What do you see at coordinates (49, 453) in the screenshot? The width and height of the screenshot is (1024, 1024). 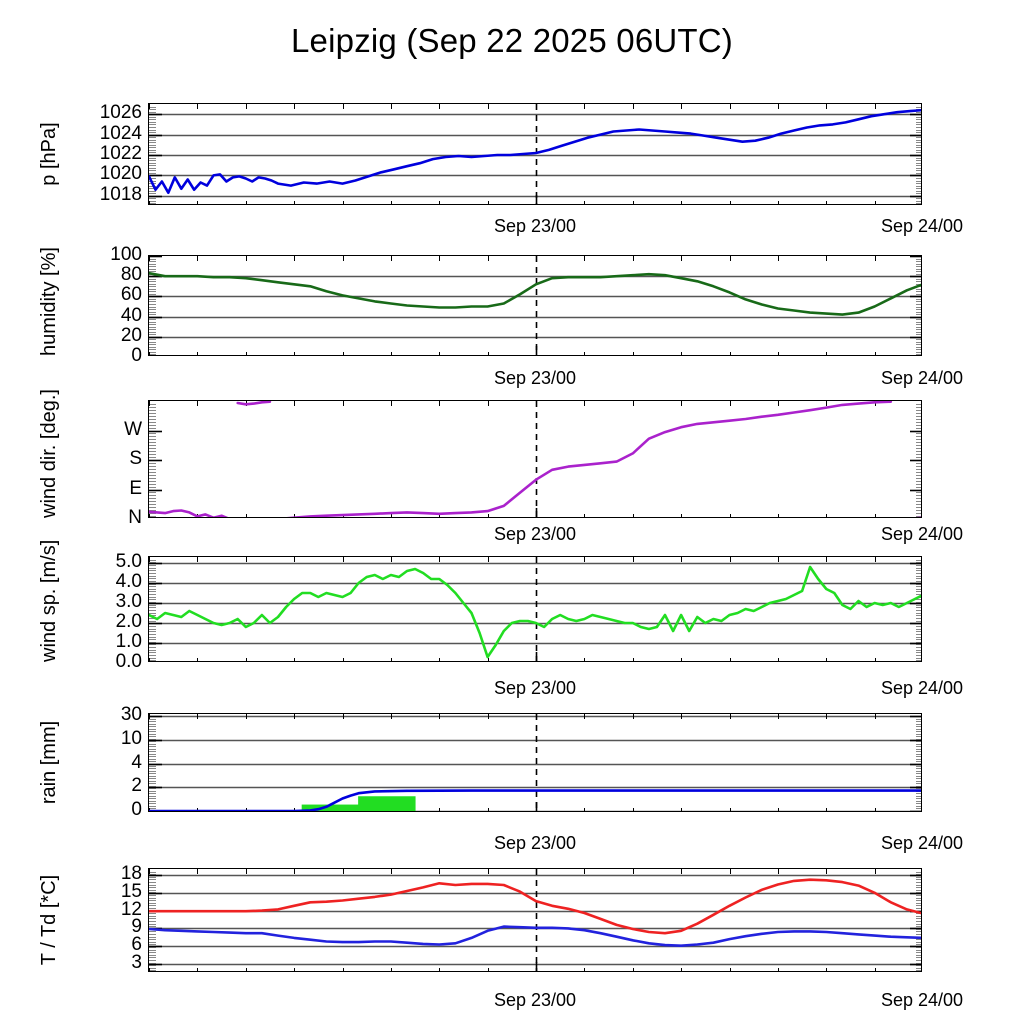 I see `axis-label-wind_direction: wind dir. [deg.]` at bounding box center [49, 453].